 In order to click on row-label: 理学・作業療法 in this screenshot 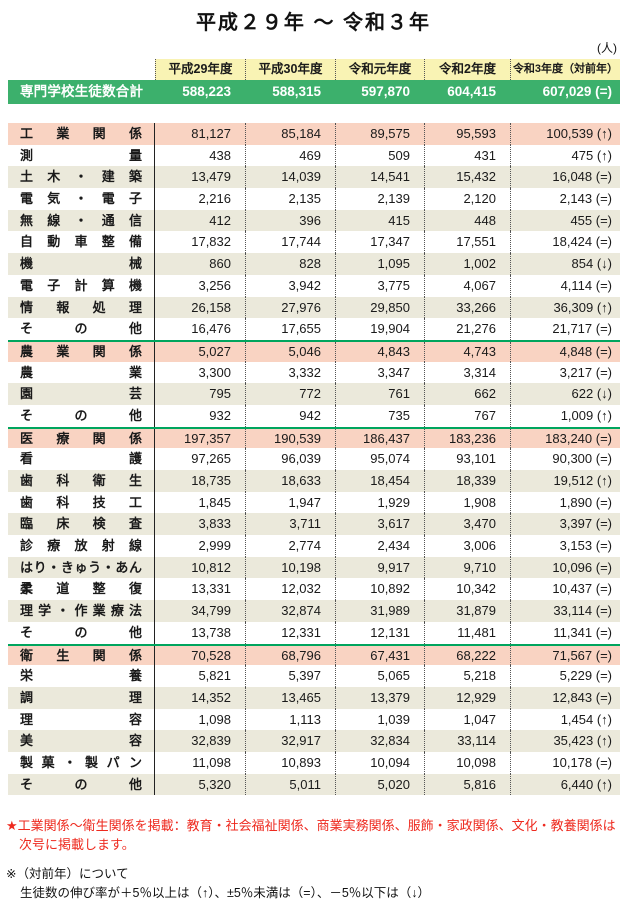, I will do `click(81, 611)`.